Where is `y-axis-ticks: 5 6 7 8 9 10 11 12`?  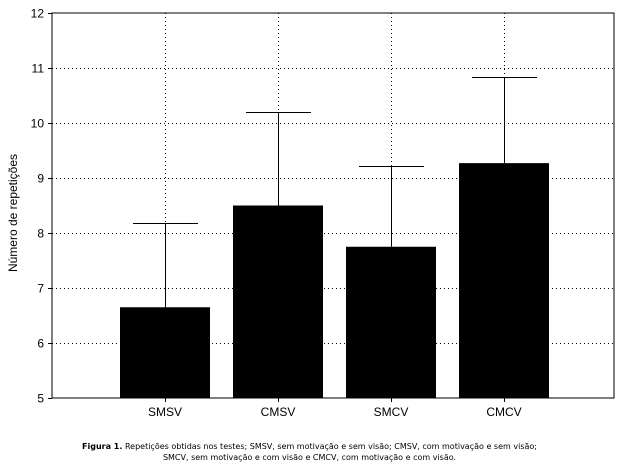 y-axis-ticks: 5 6 7 8 9 10 11 12 is located at coordinates (41, 206).